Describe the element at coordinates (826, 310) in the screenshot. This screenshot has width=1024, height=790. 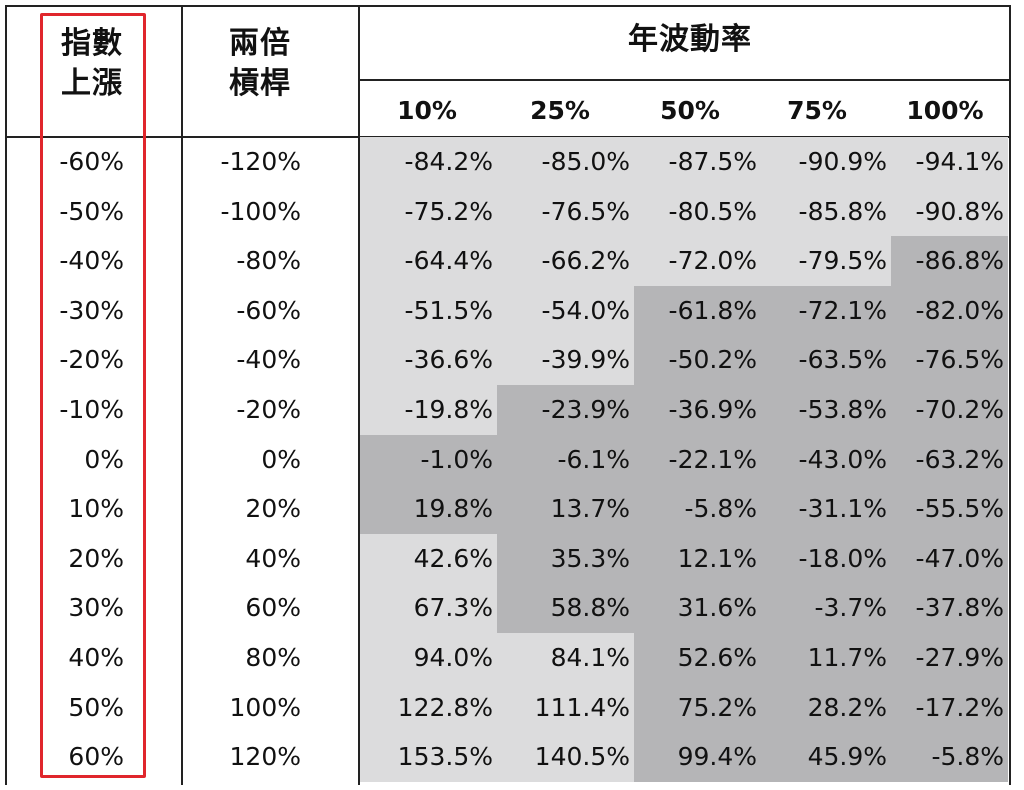
I see `cell-volatility-75pct: -72.1%` at that location.